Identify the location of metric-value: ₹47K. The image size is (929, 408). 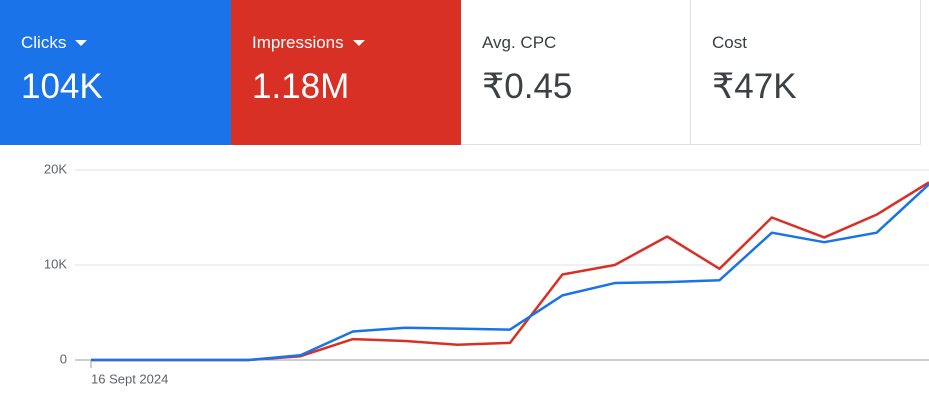
(754, 86).